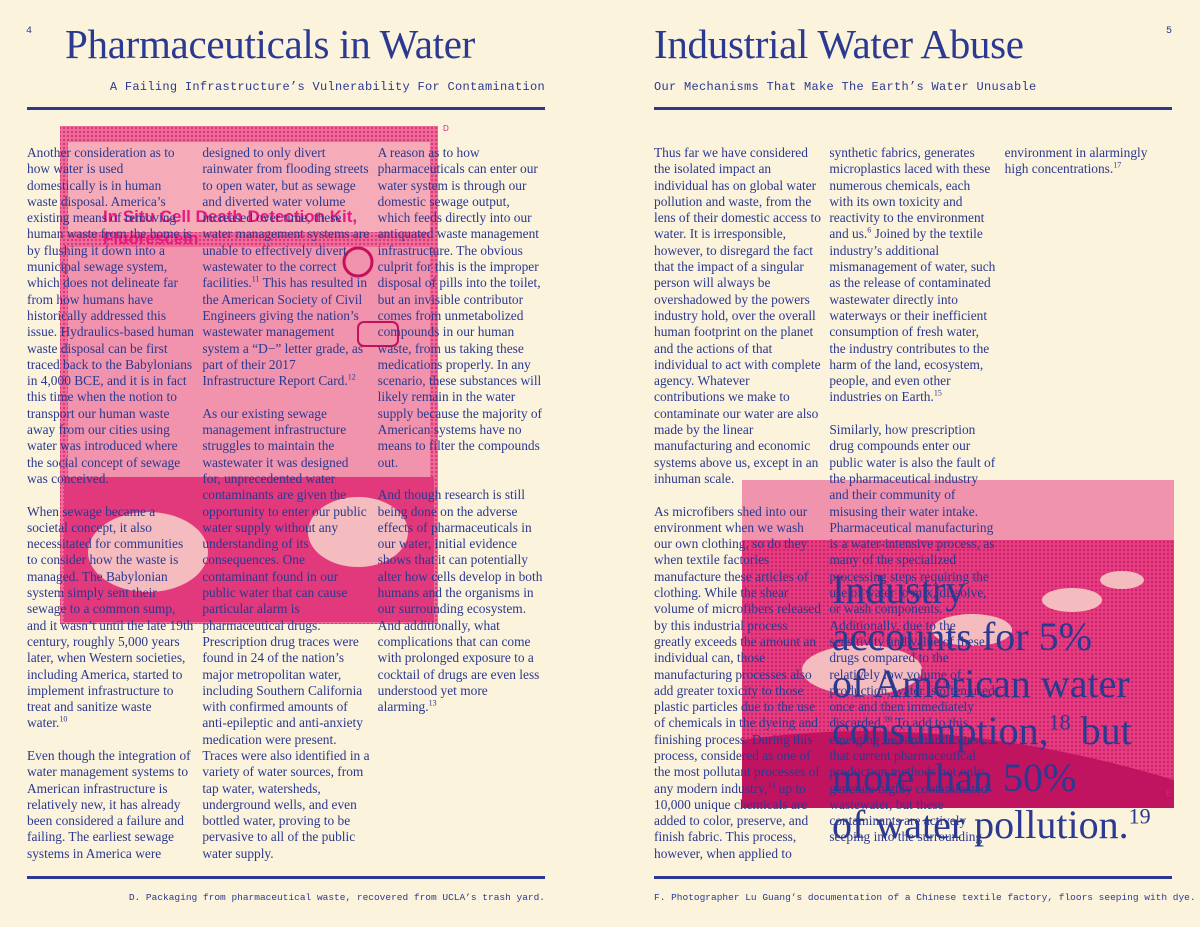  Describe the element at coordinates (869, 231) in the screenshot. I see `footnote-ref: 6` at that location.